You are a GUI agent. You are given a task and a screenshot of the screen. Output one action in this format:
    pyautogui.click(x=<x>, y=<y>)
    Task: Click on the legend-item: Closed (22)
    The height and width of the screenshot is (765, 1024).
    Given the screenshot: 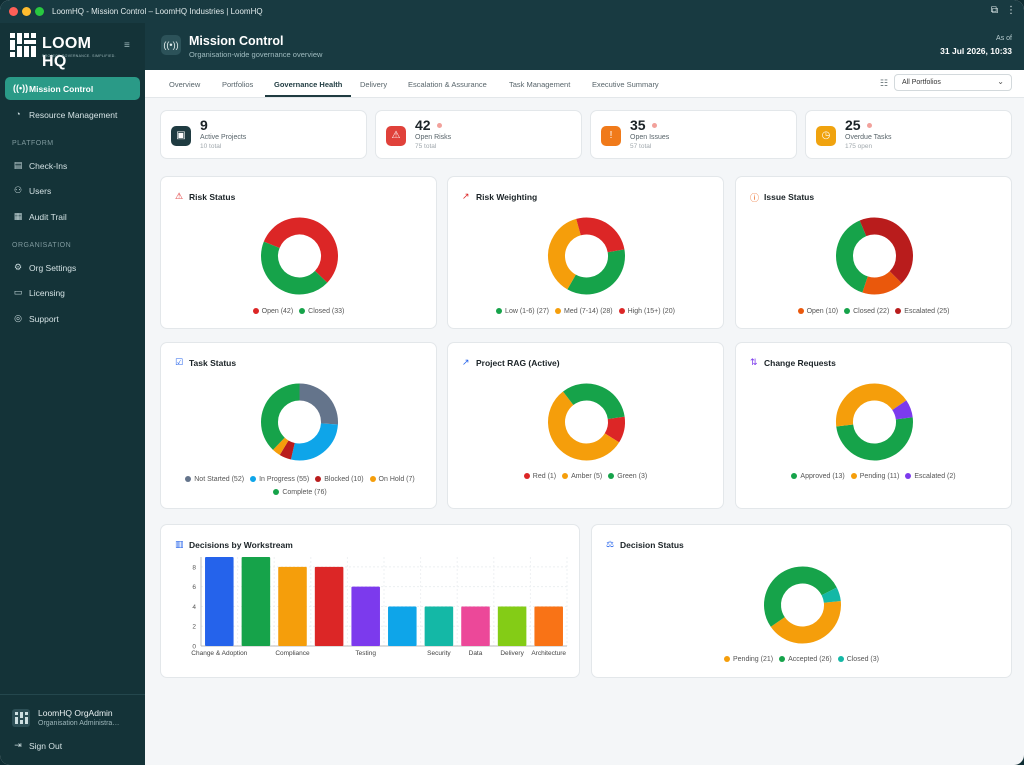 What is the action you would take?
    pyautogui.click(x=866, y=311)
    